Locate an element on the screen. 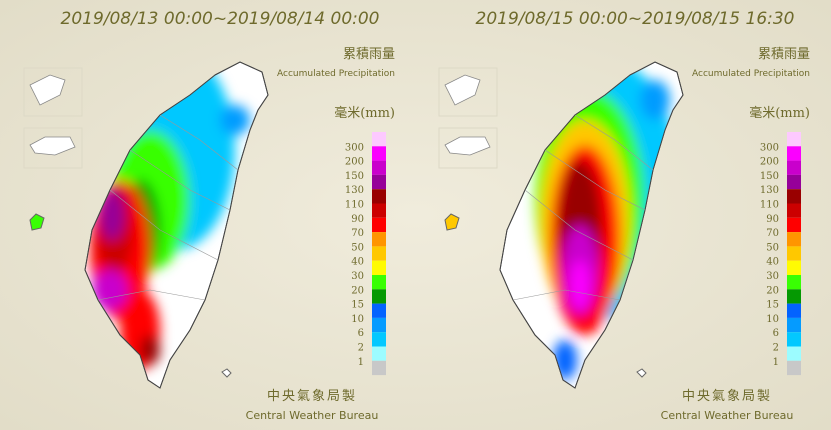 The image size is (831, 430). rain-blur is located at coordinates (170, 216).